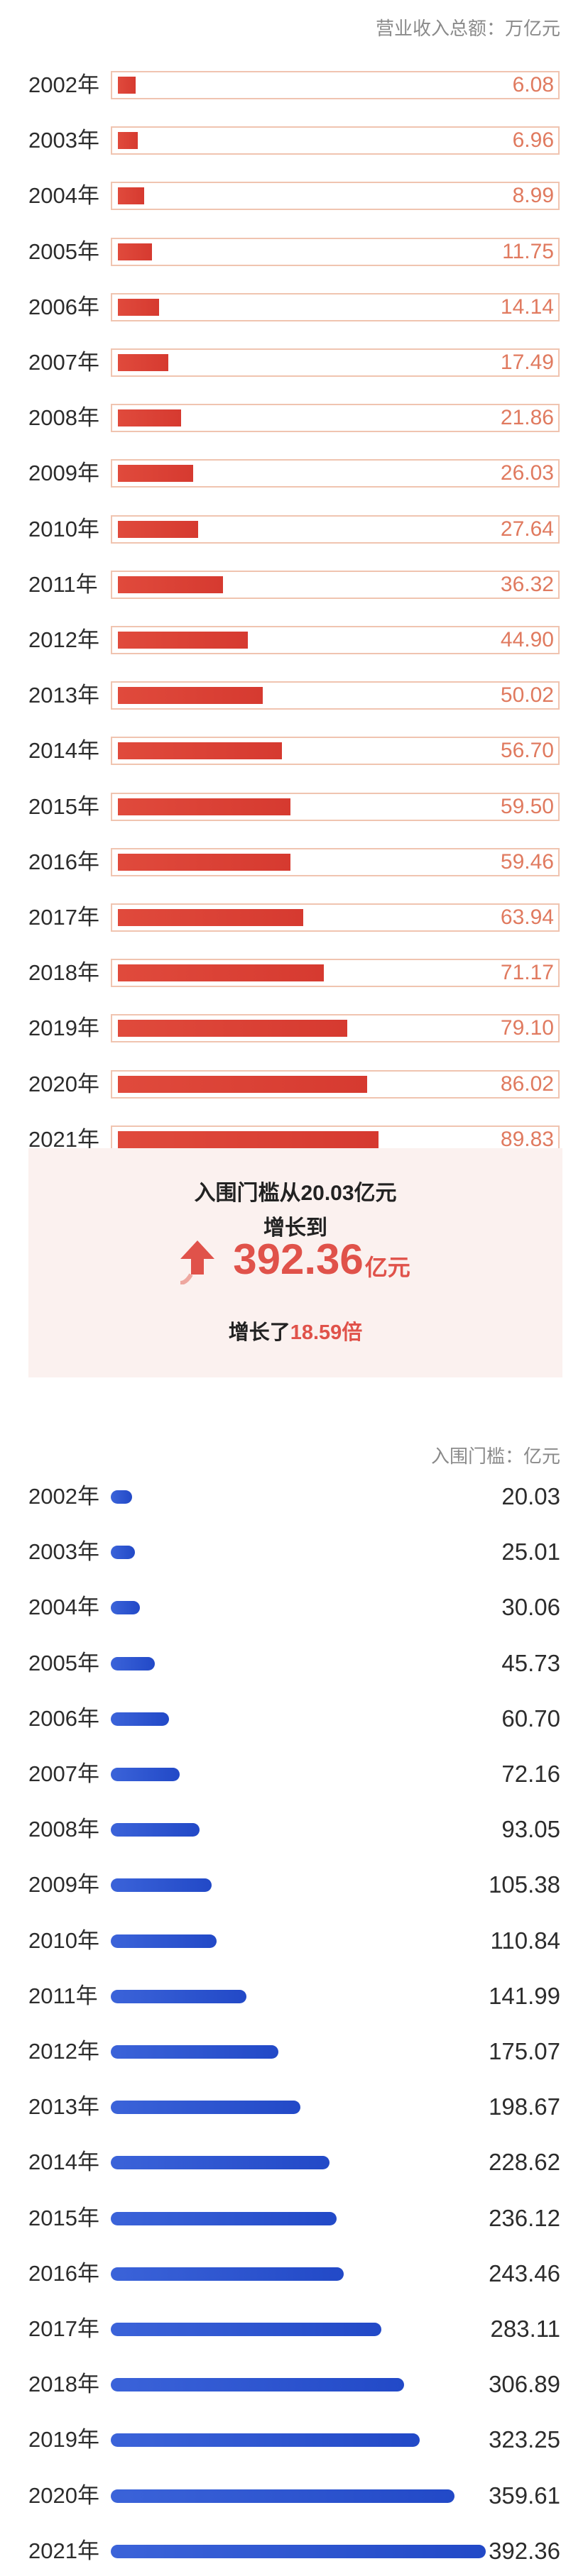 This screenshot has width=588, height=2576. I want to click on threshold-value-label: 45.73, so click(530, 1662).